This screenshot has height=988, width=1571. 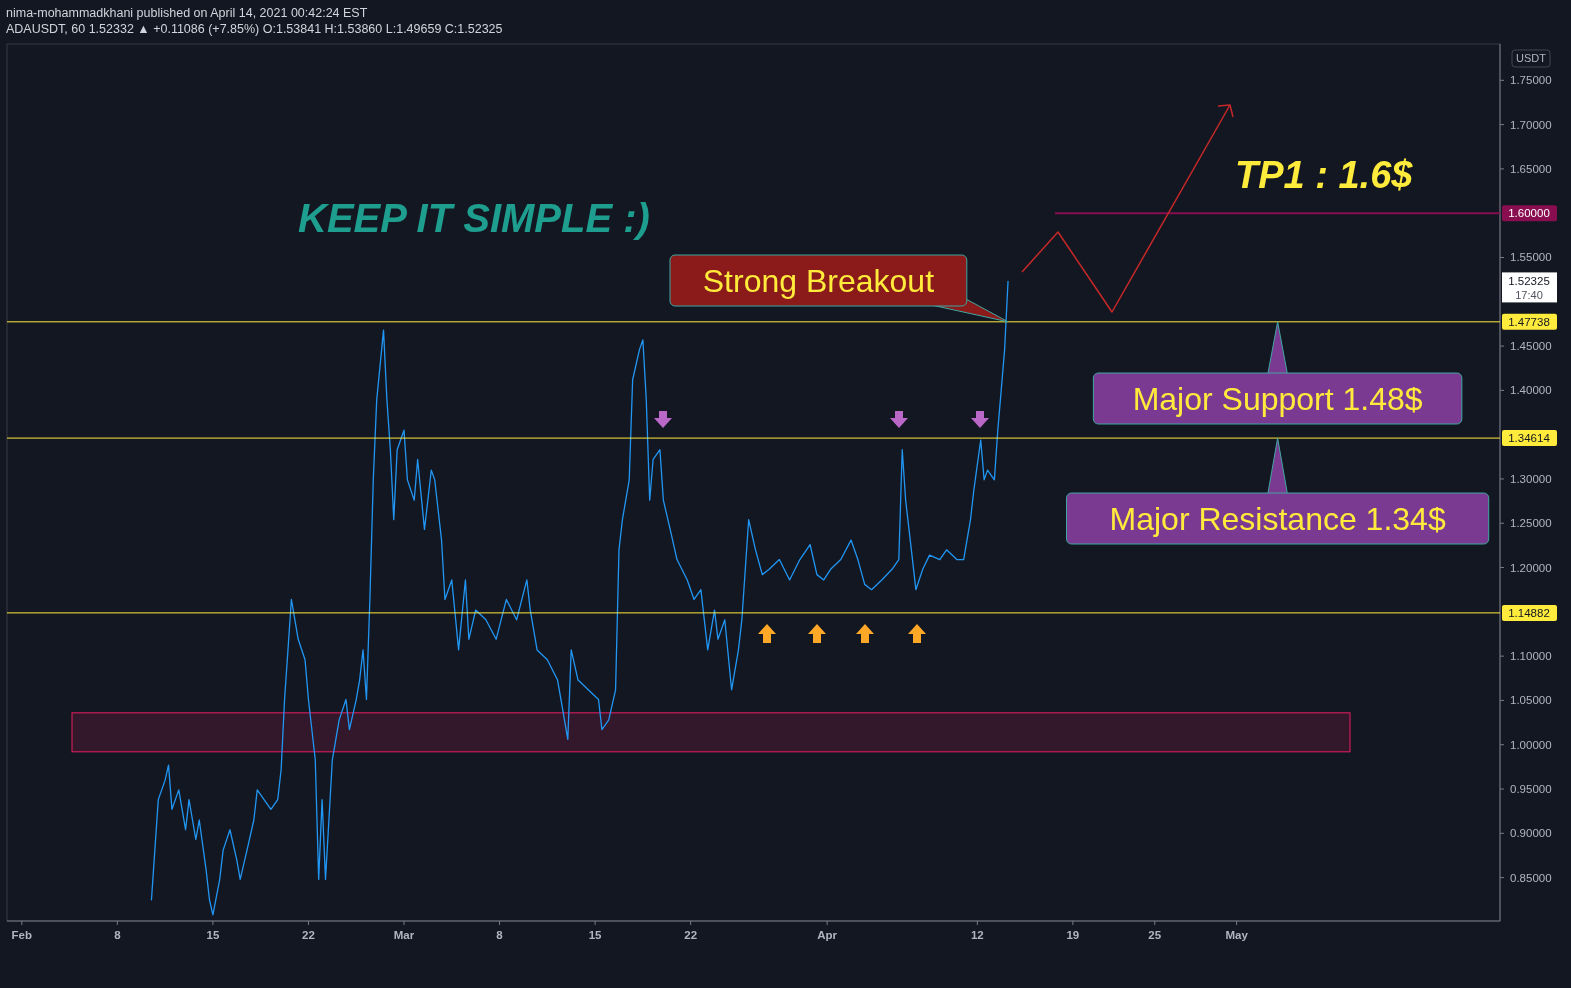 I want to click on y-tick-label: 1.70000, so click(x=1531, y=124).